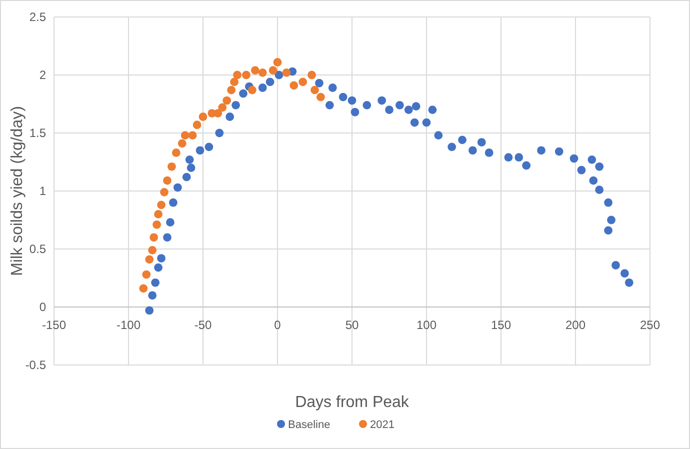 The image size is (690, 449). I want to click on y-tick-label: 2, so click(42, 75).